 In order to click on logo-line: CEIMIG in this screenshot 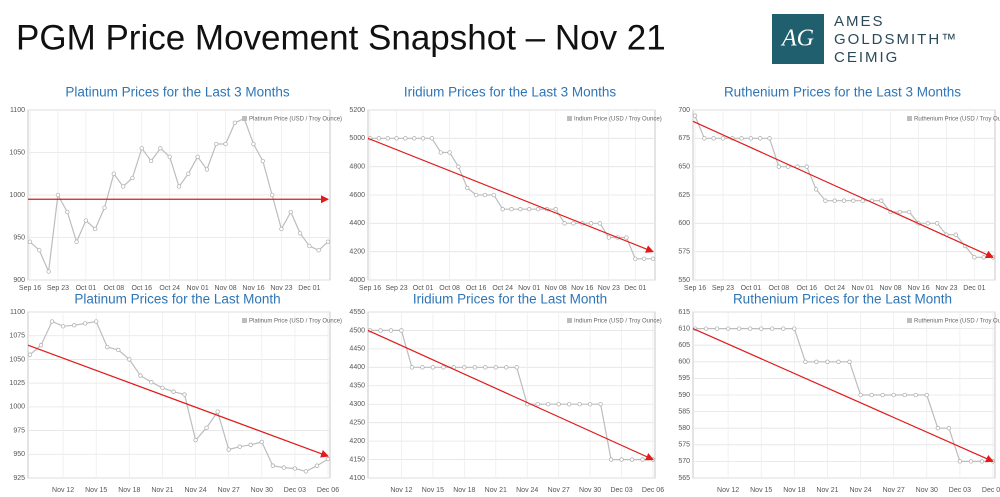, I will do `click(866, 57)`.